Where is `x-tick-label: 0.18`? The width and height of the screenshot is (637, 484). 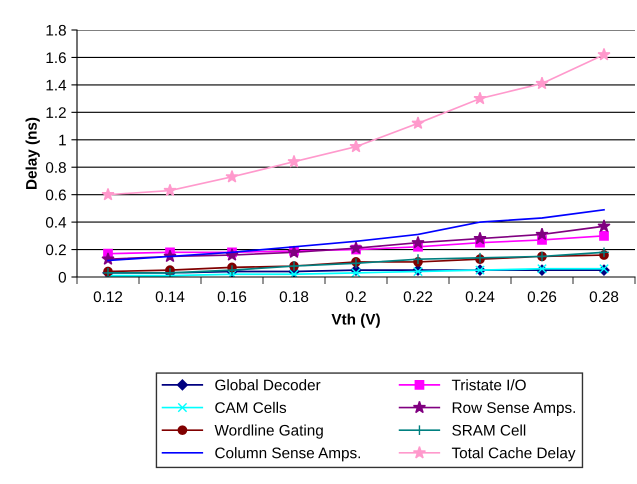
x-tick-label: 0.18 is located at coordinates (294, 296).